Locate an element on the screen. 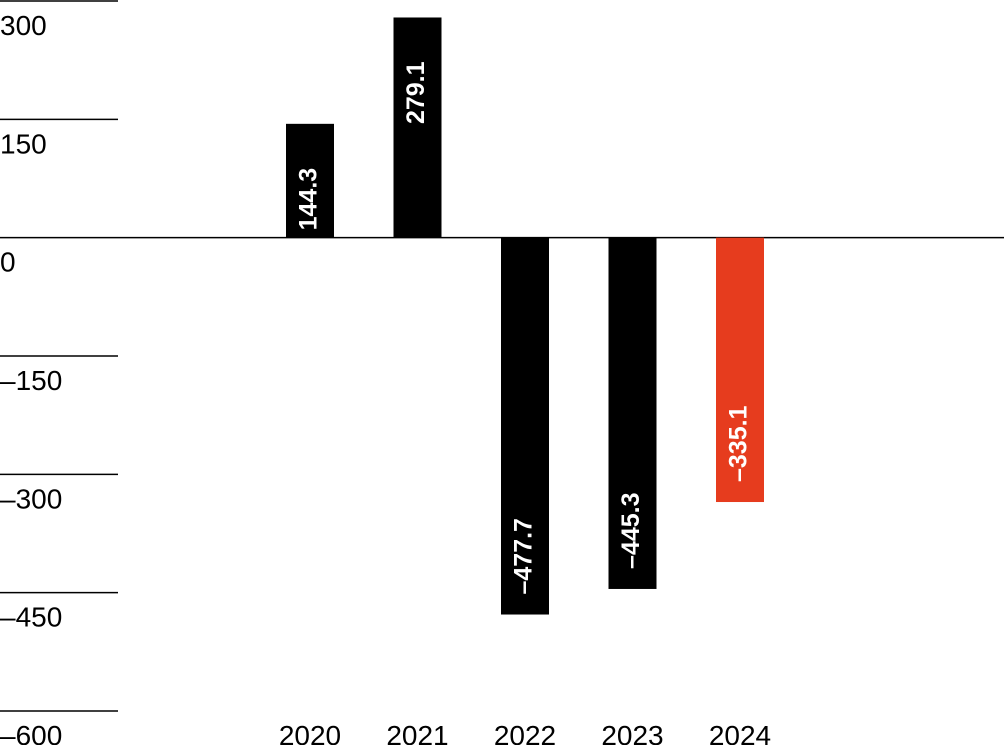 The height and width of the screenshot is (745, 1004). x-axis: 2020 2021 2022 2023 2024 is located at coordinates (525, 732).